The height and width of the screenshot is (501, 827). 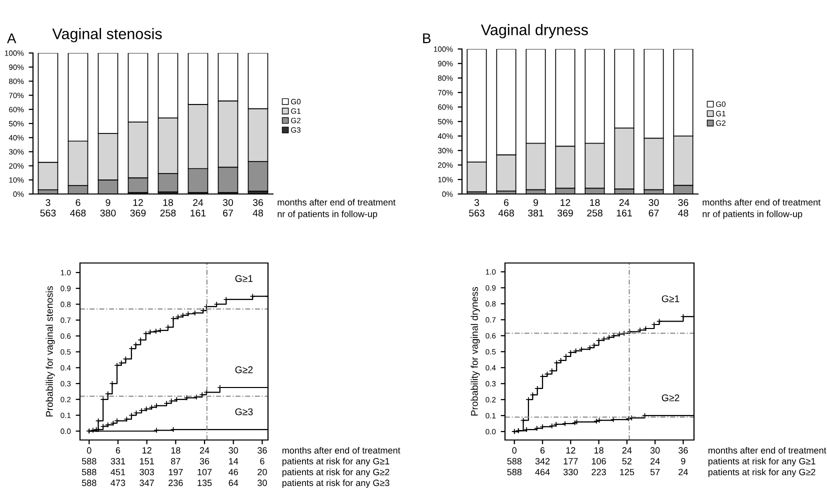 What do you see at coordinates (147, 461) in the screenshot?
I see `text: 151` at bounding box center [147, 461].